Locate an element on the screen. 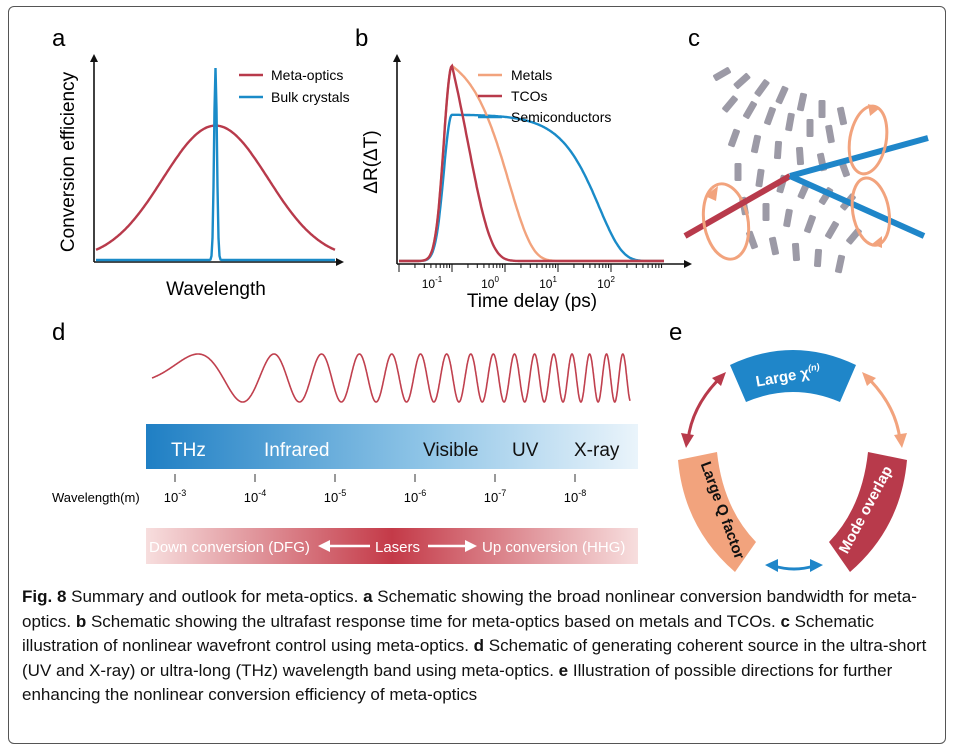 Image resolution: width=958 pixels, height=752 pixels. band-label-xray: X-ray is located at coordinates (597, 450).